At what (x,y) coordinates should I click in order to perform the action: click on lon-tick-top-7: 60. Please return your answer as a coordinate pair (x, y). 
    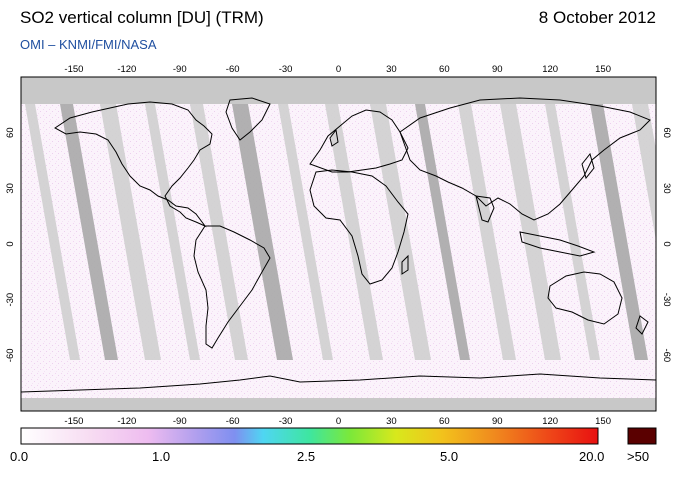
    Looking at the image, I should click on (444, 69).